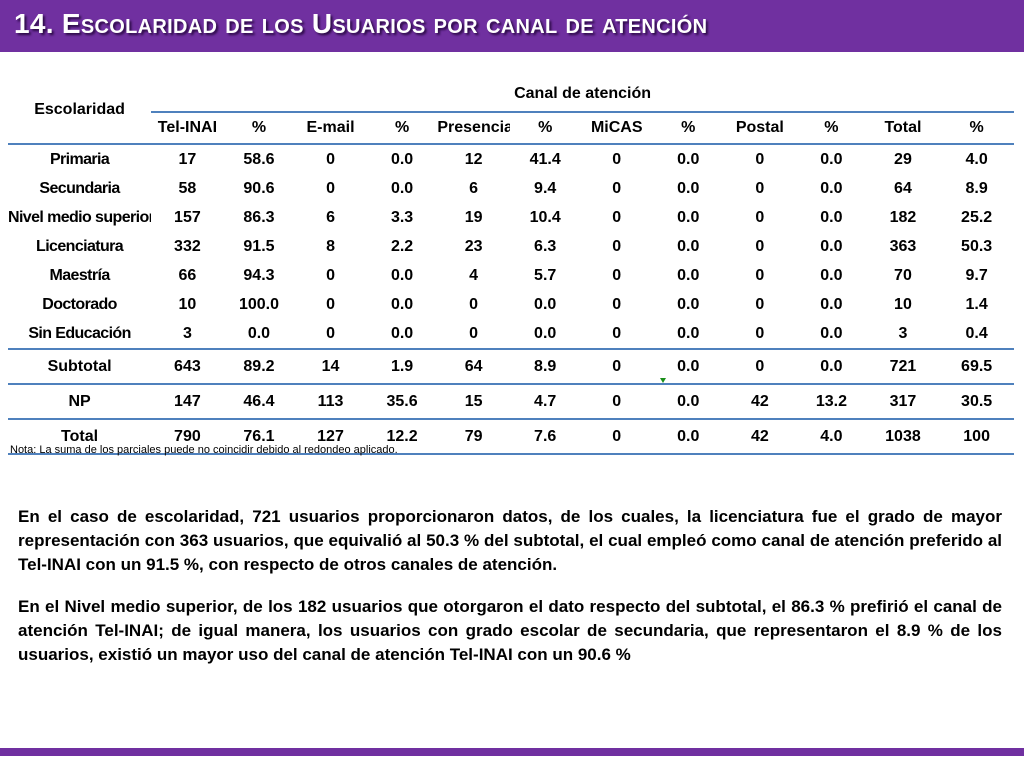 The image size is (1024, 768). What do you see at coordinates (977, 217) in the screenshot?
I see `table-cell: 25.2` at bounding box center [977, 217].